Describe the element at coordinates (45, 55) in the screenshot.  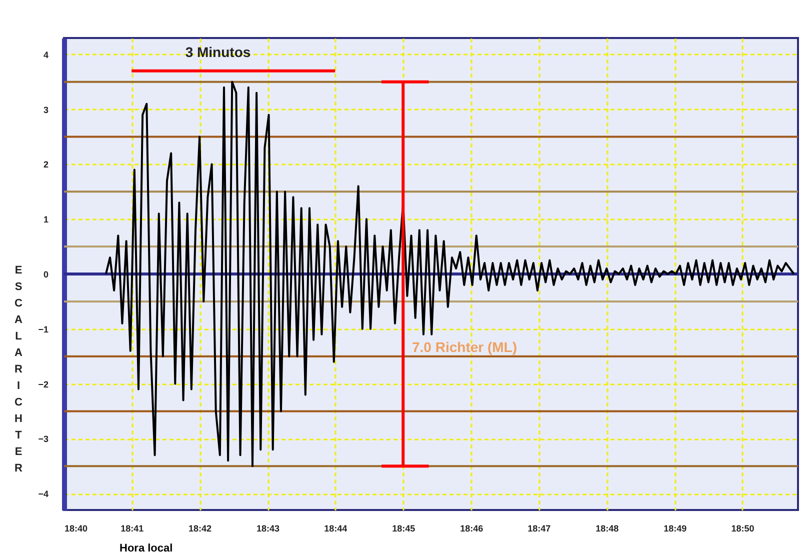
I see `y-tick-label: 4` at that location.